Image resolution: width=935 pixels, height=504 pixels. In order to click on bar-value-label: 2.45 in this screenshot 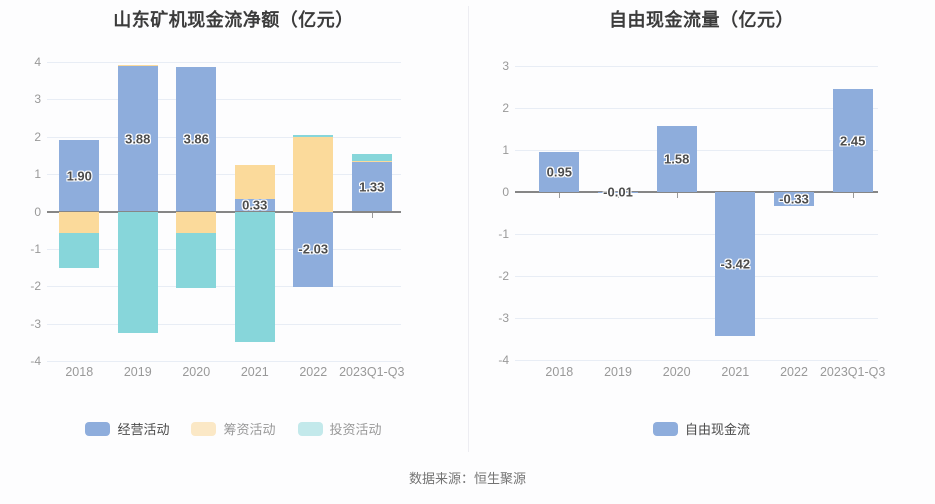, I will do `click(853, 141)`.